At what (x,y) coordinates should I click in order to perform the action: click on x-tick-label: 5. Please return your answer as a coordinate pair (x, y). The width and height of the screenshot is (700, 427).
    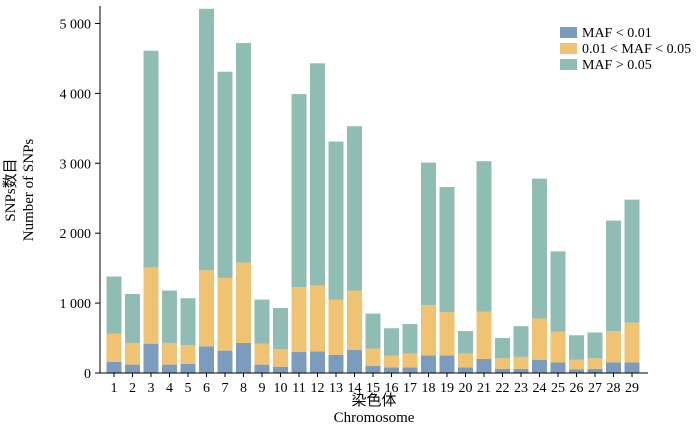
    Looking at the image, I should click on (188, 388).